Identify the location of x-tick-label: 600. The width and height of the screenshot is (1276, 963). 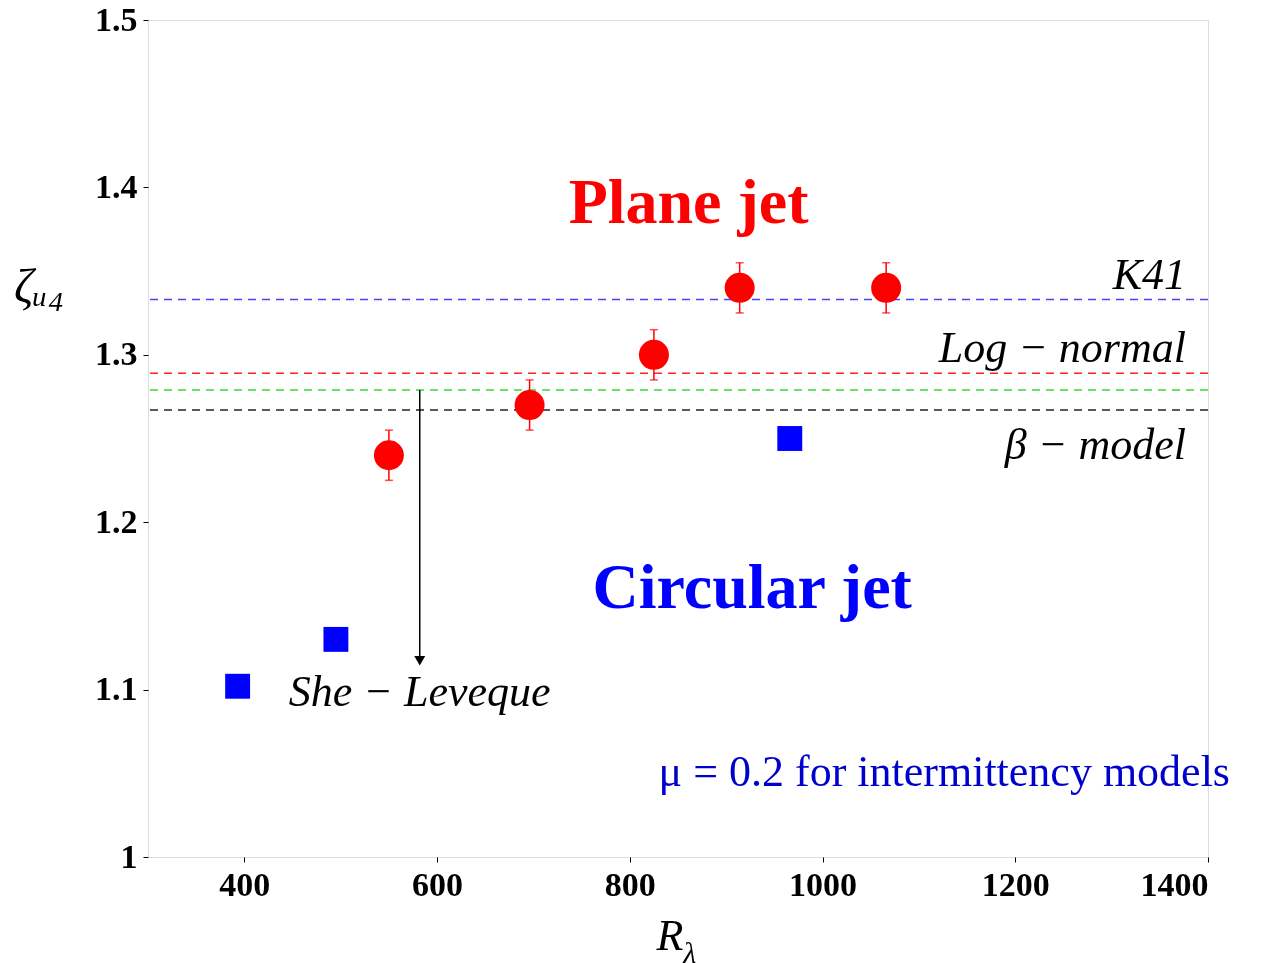
(438, 884).